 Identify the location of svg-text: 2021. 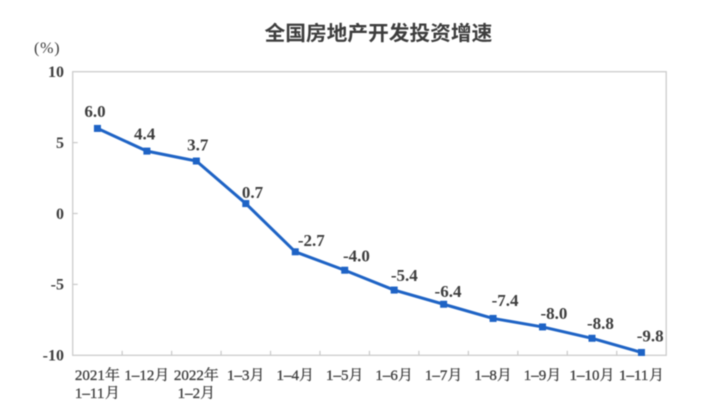
(90, 376).